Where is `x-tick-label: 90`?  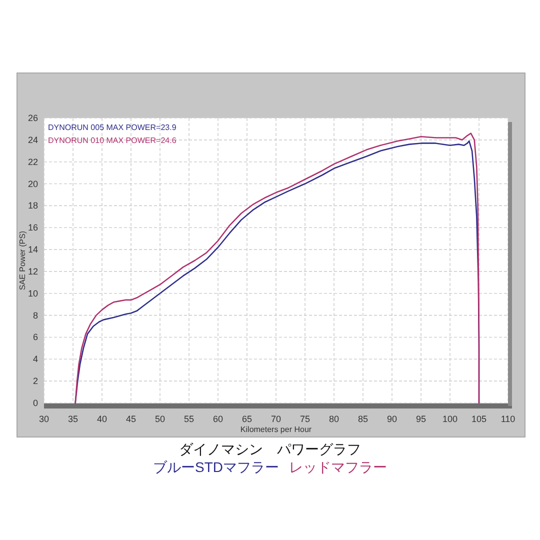
x-tick-label: 90 is located at coordinates (392, 419).